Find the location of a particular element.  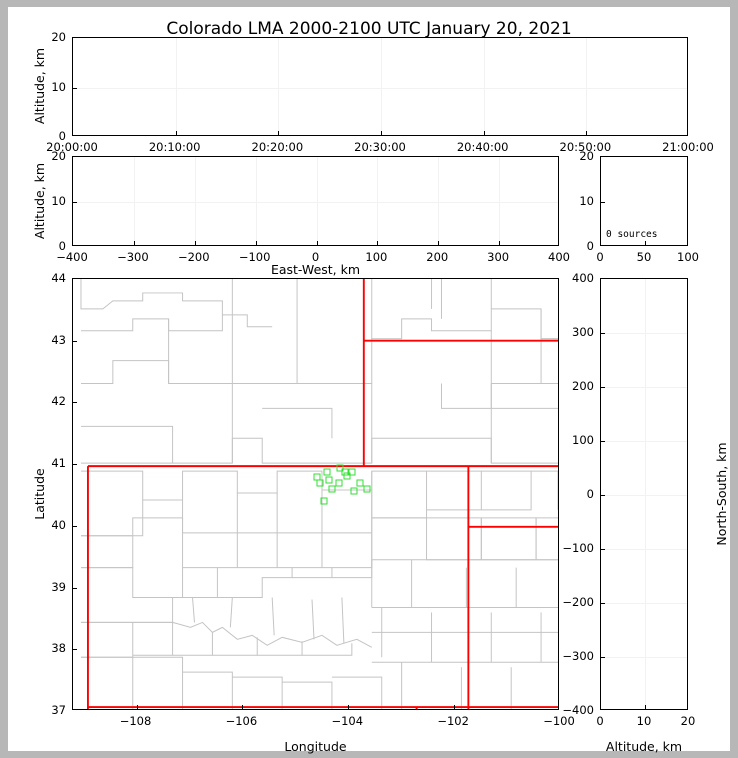

y-tick-label: 400 is located at coordinates (583, 278).